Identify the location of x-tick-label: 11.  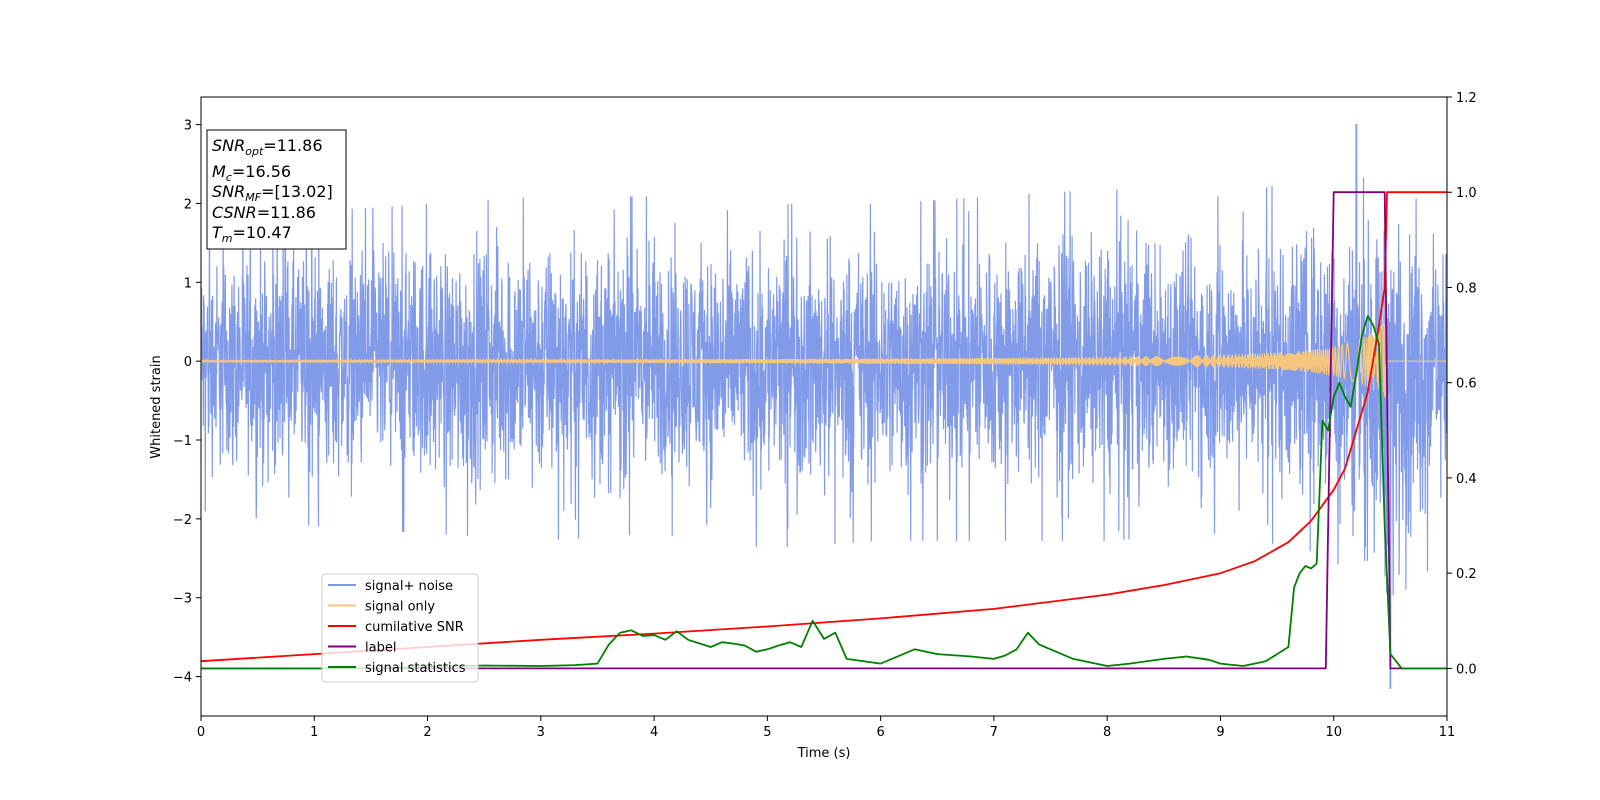
(1447, 732).